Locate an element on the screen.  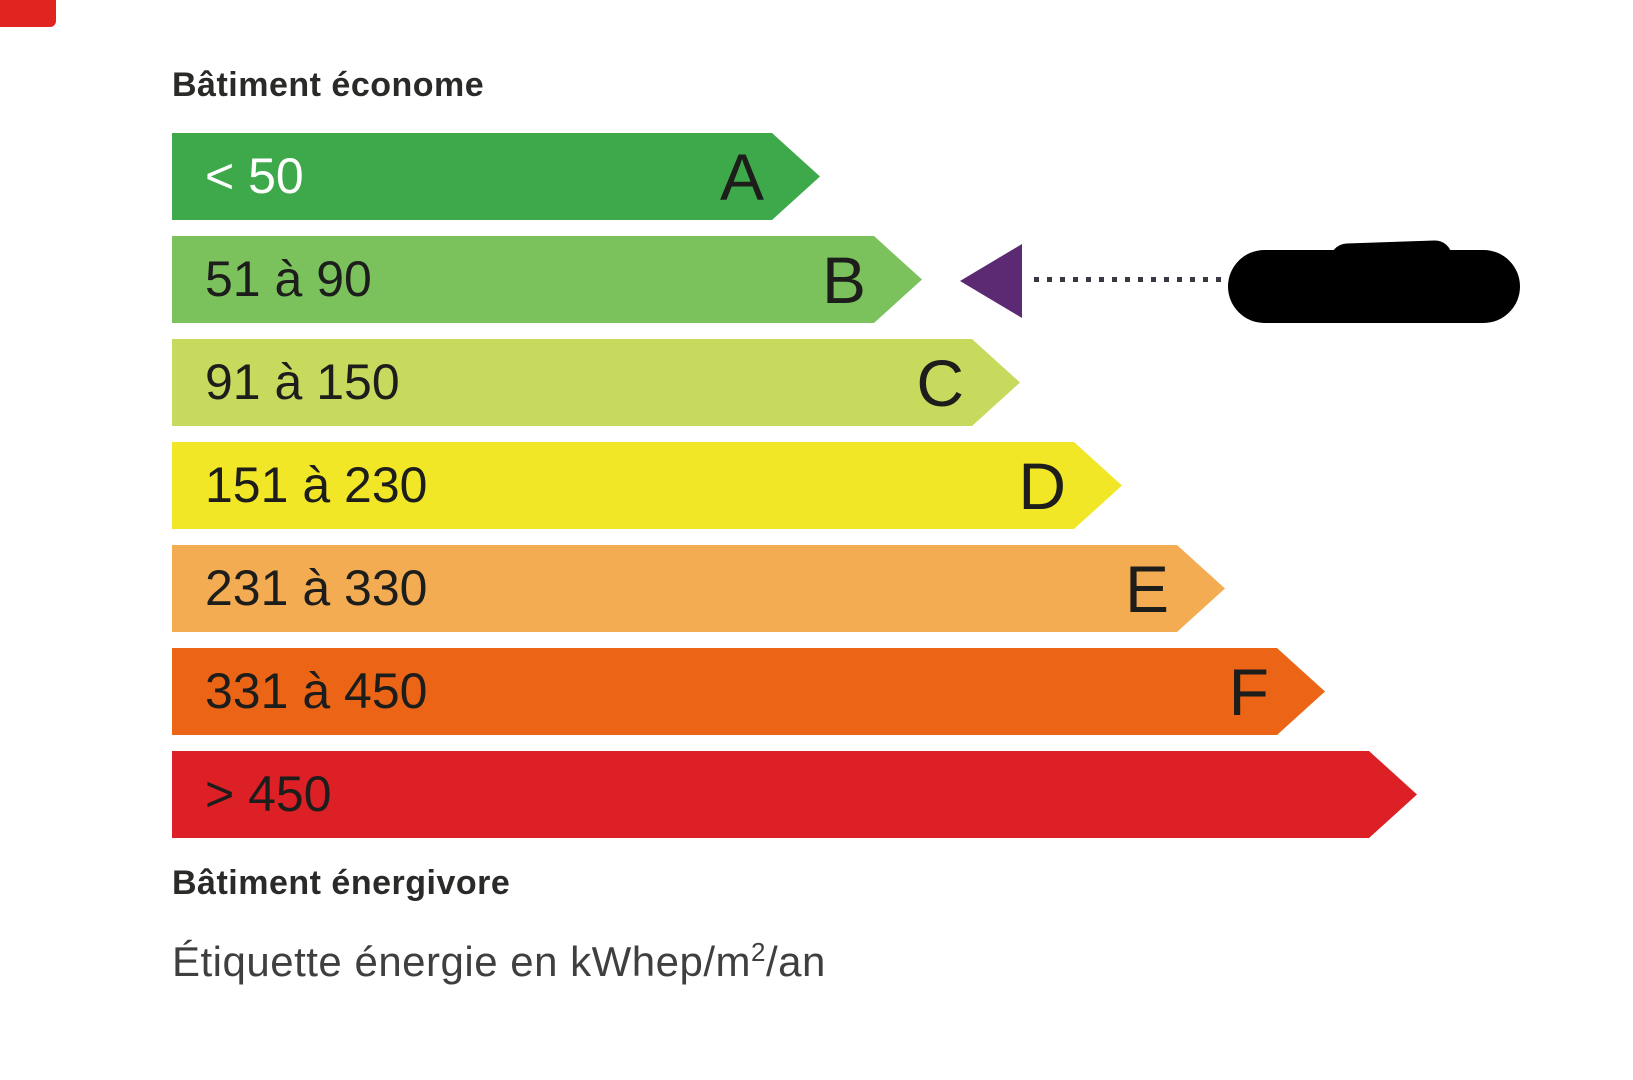
energy-range-label: 331 à 450 is located at coordinates (316, 691).